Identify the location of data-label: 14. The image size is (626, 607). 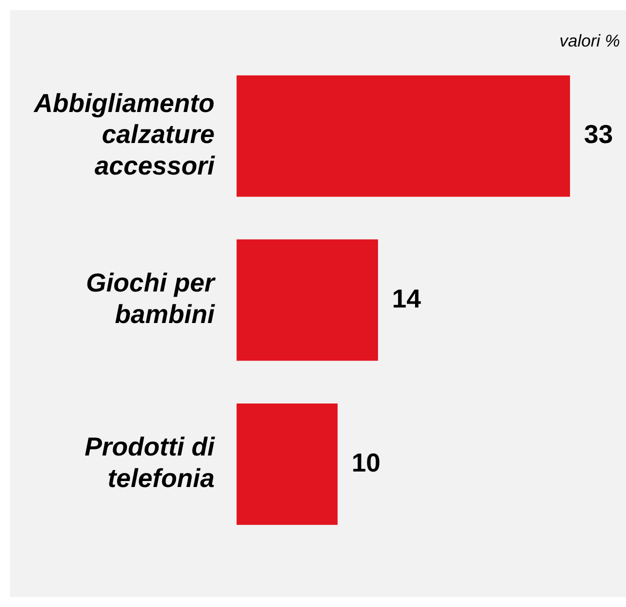
(407, 298).